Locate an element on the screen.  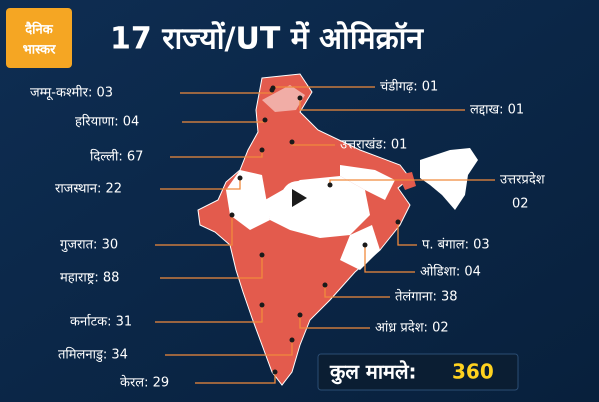
logo-box is located at coordinates (39, 38).